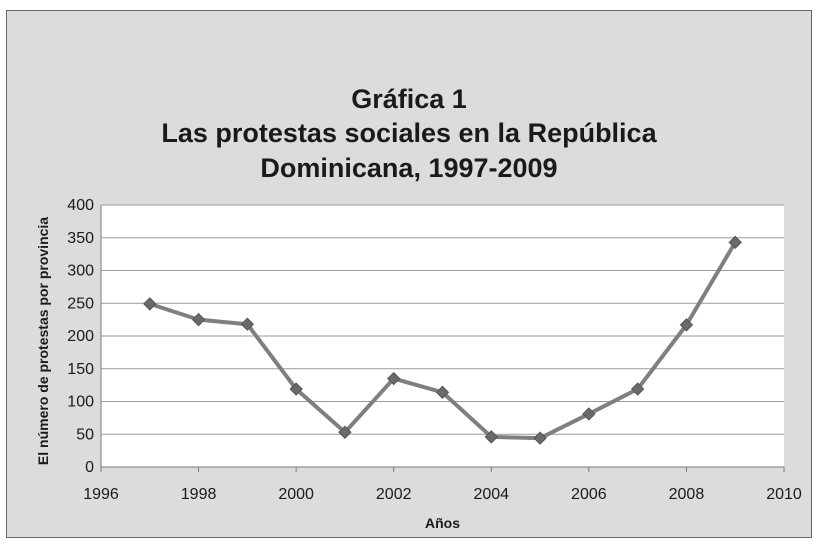 This screenshot has height=544, width=818. What do you see at coordinates (296, 494) in the screenshot?
I see `x-tick-label: 2000` at bounding box center [296, 494].